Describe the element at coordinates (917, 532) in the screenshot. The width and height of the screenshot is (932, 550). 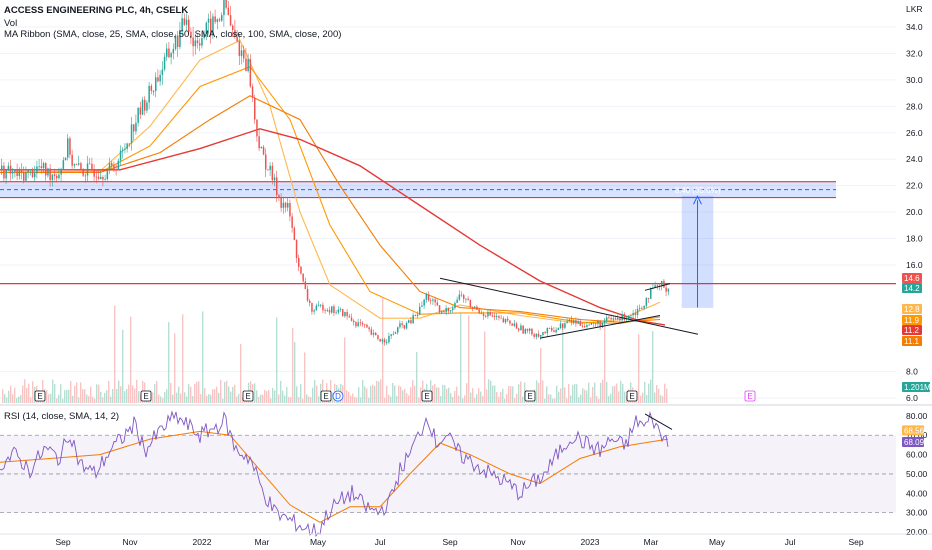
I see `rsi-tick-label: 20.00` at that location.